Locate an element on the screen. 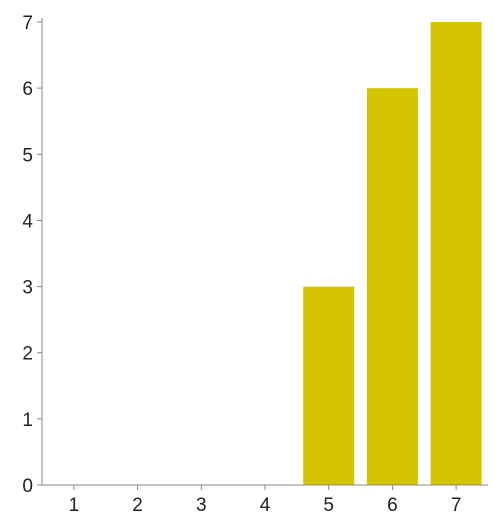 This screenshot has width=494, height=518. x-tick-label: 5 is located at coordinates (328, 505).